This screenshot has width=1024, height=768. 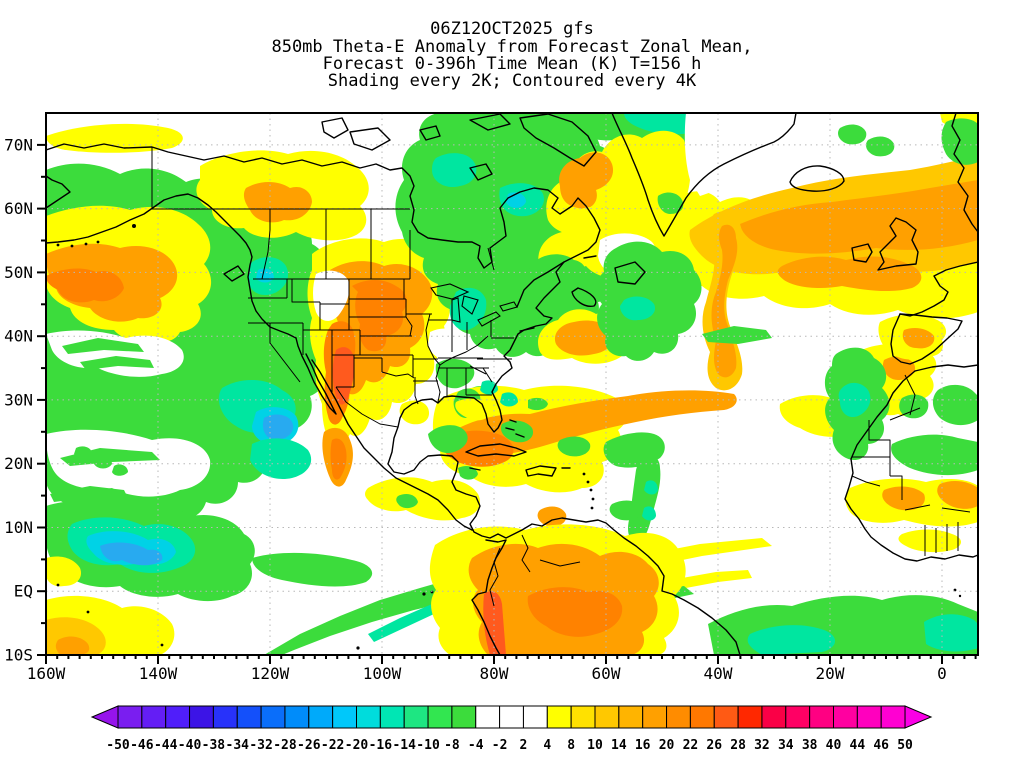 What do you see at coordinates (619, 745) in the screenshot?
I see `colorbar-tick-label: 14` at bounding box center [619, 745].